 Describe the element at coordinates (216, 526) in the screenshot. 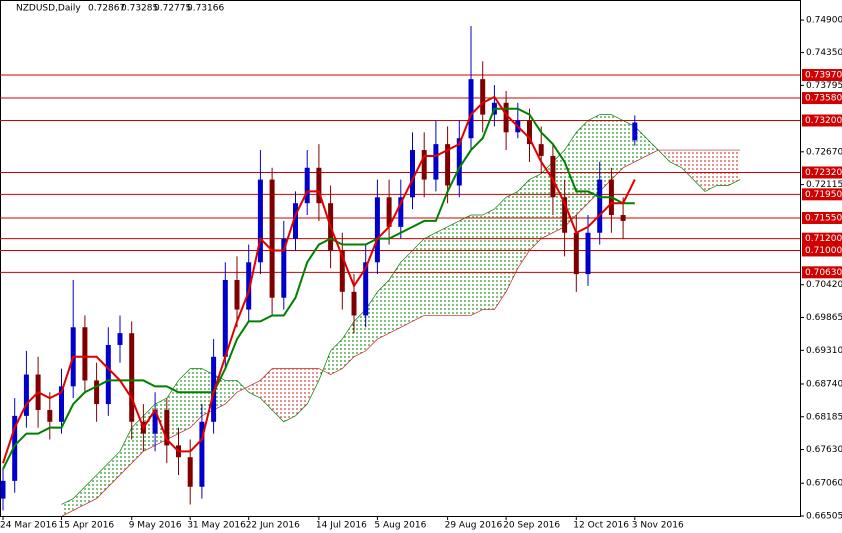

I see `x-tick-label: 31 May 2016` at that location.